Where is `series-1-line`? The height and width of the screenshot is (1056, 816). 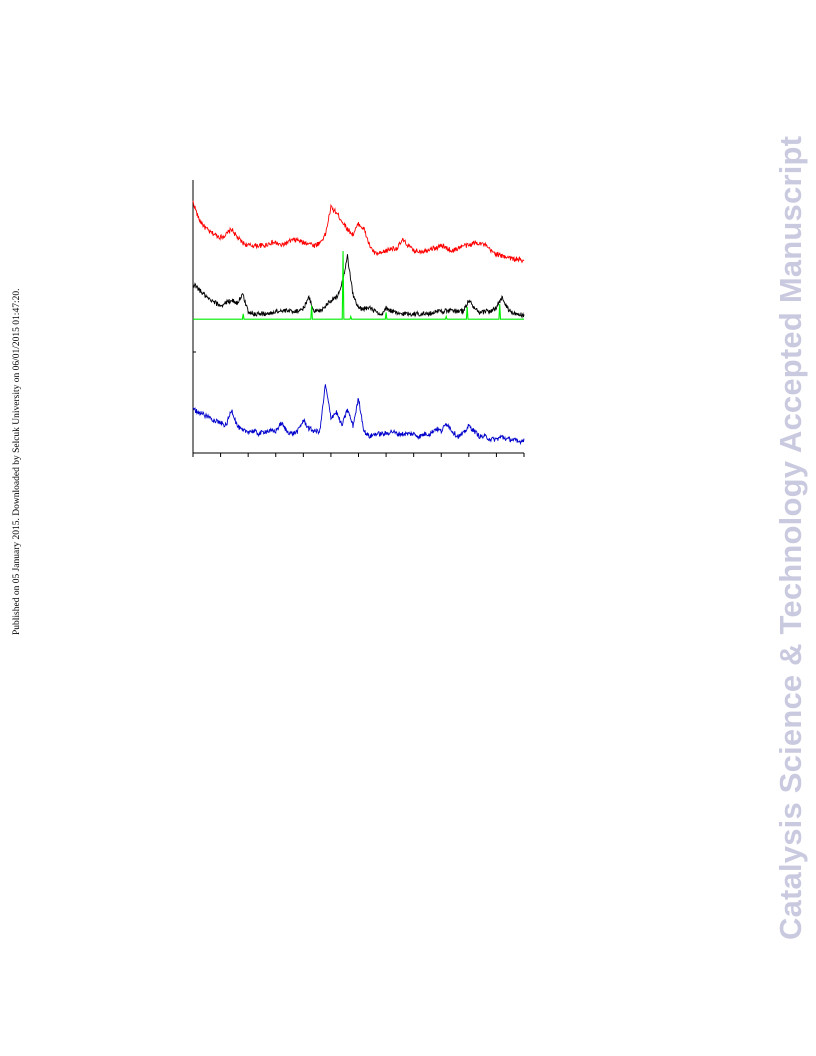
series-1-line is located at coordinates (358, 232).